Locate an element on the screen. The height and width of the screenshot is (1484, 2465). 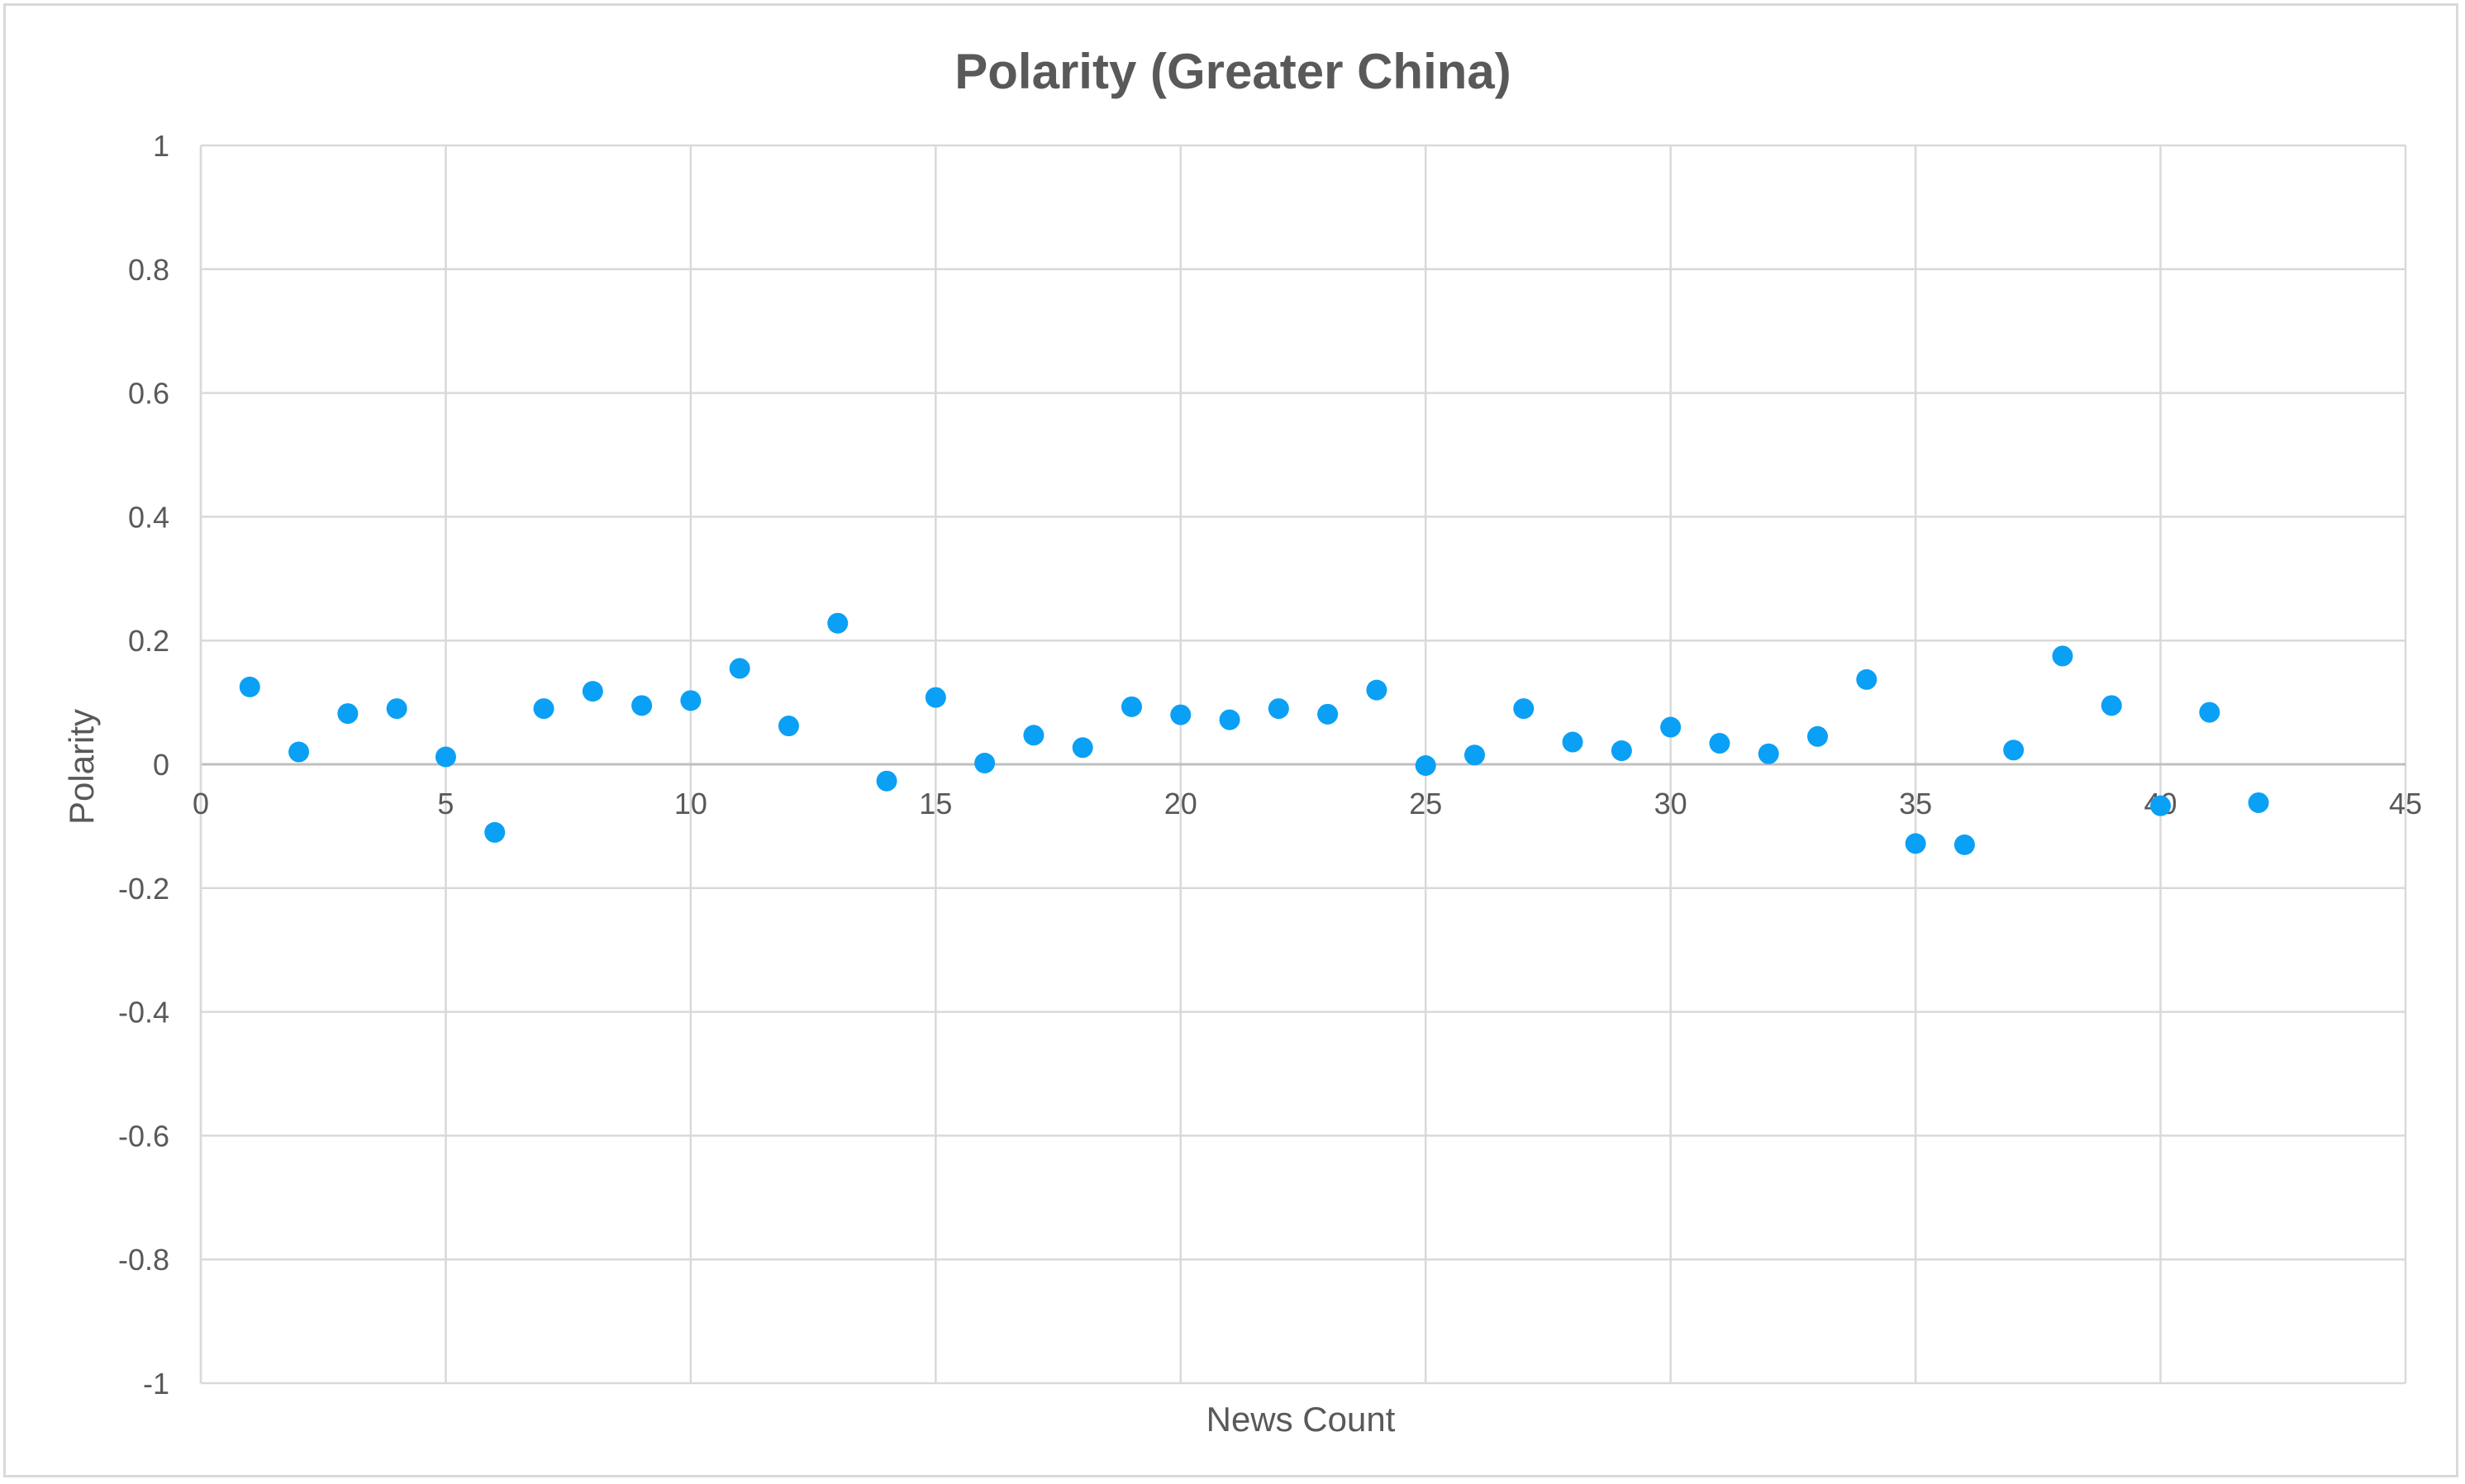
chart-title: Polarity (Greater China) is located at coordinates (1232, 71).